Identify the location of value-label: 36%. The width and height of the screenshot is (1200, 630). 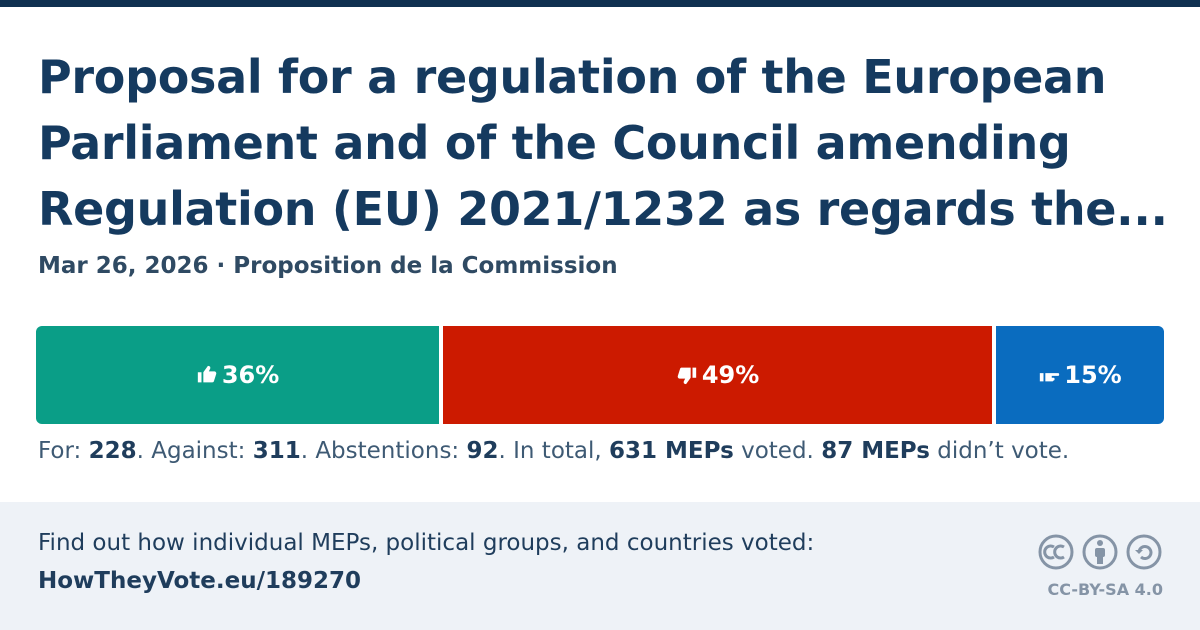
(250, 375).